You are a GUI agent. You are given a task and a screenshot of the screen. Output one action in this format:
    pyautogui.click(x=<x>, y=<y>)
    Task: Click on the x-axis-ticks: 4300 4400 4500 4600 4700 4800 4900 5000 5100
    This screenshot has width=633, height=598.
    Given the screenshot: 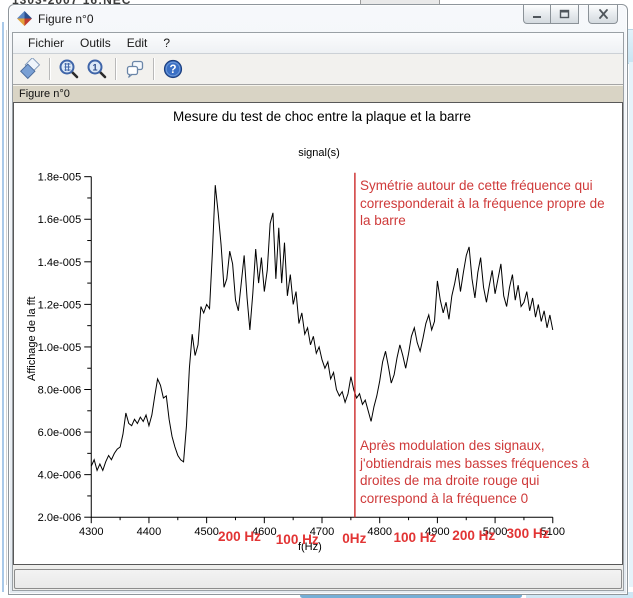 What is the action you would take?
    pyautogui.click(x=322, y=527)
    